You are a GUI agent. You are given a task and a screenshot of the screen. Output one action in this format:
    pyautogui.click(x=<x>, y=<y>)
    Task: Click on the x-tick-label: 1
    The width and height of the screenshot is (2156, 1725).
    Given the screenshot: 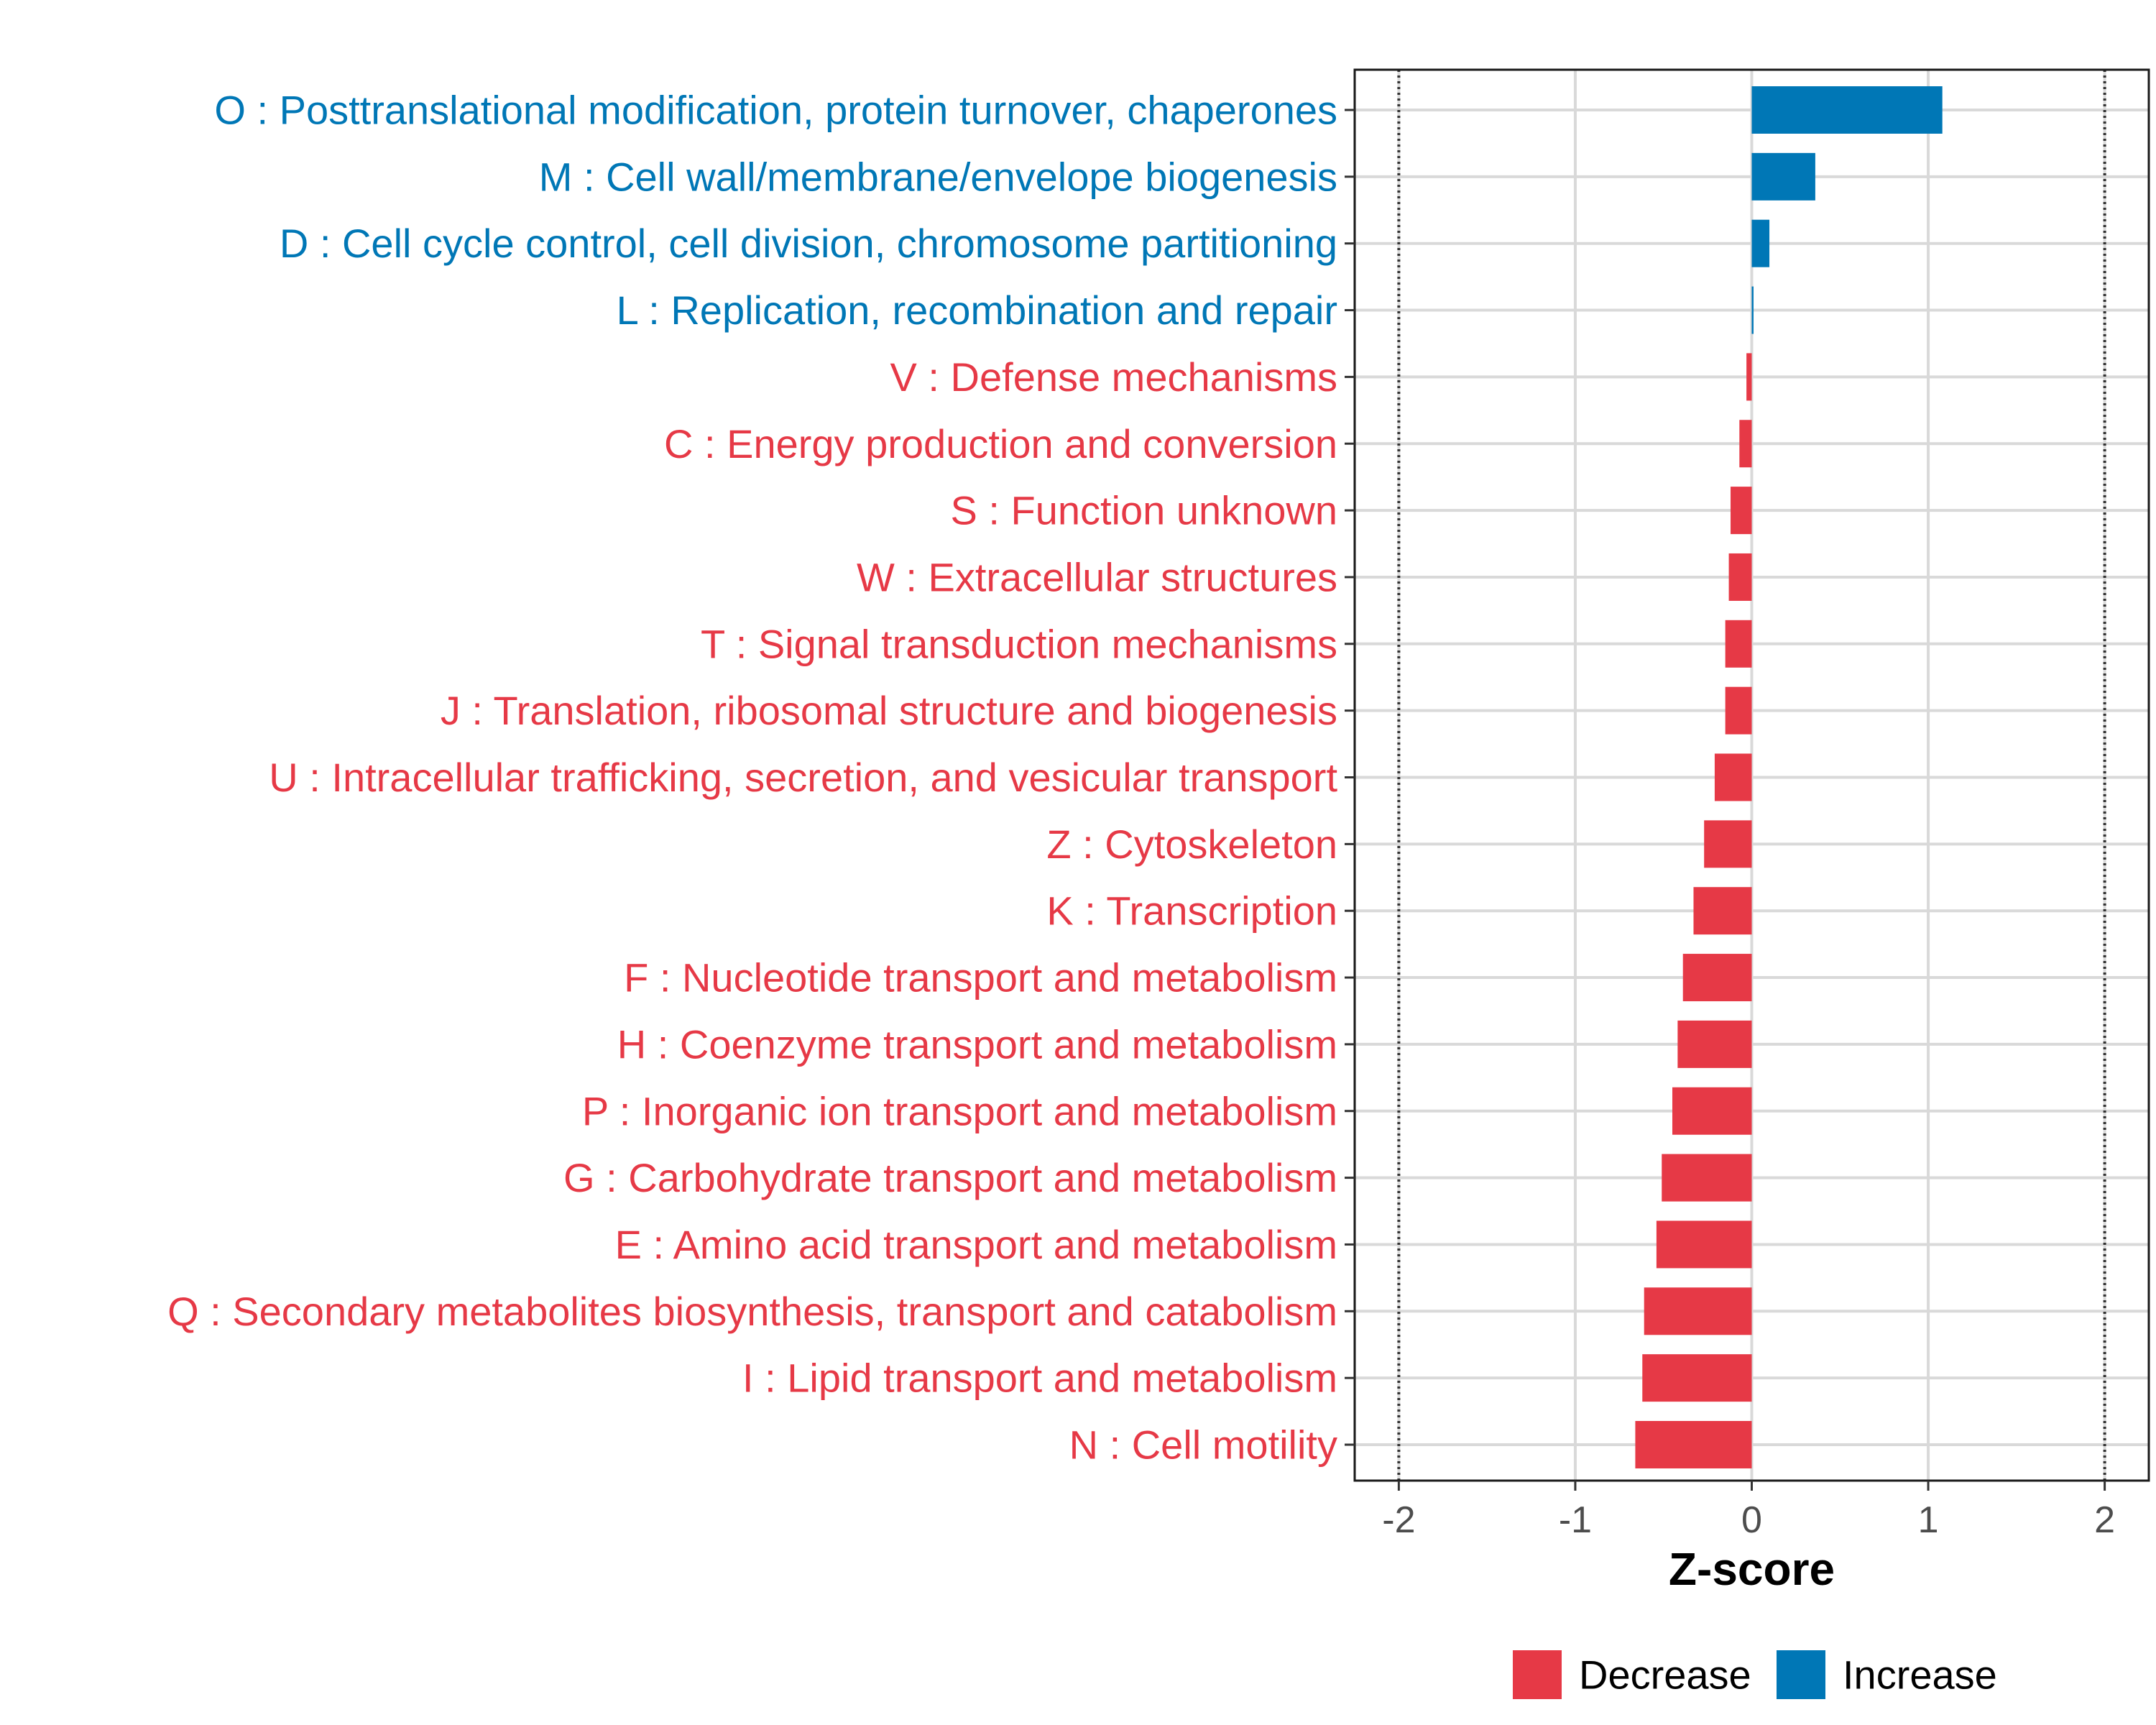 What is the action you would take?
    pyautogui.click(x=1929, y=1520)
    